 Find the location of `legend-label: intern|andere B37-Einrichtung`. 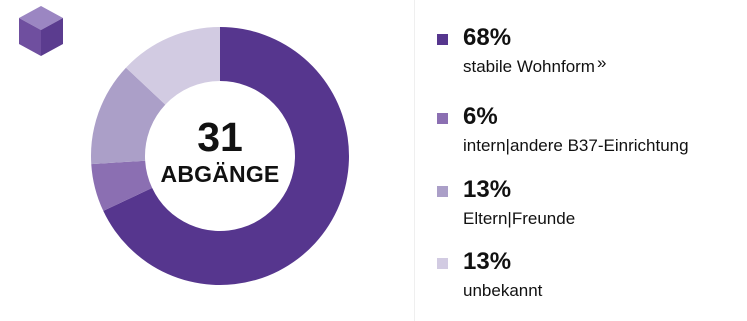

legend-label: intern|andere B37-Einrichtung is located at coordinates (576, 145).